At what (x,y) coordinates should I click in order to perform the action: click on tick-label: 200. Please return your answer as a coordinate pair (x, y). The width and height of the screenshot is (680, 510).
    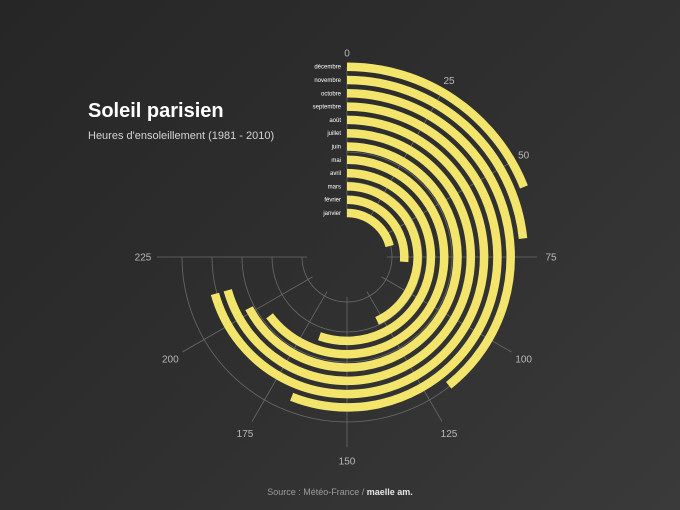
    Looking at the image, I should click on (170, 360).